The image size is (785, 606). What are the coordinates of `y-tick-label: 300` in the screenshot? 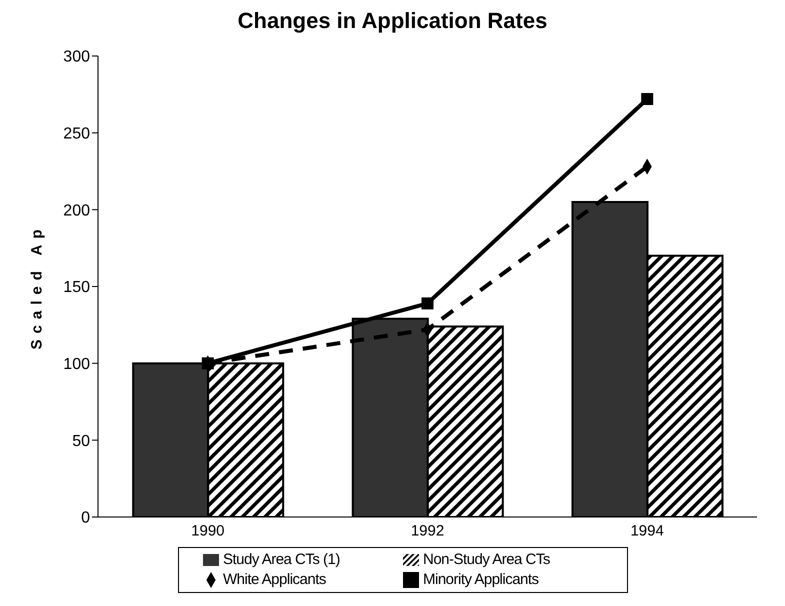 It's located at (76, 57).